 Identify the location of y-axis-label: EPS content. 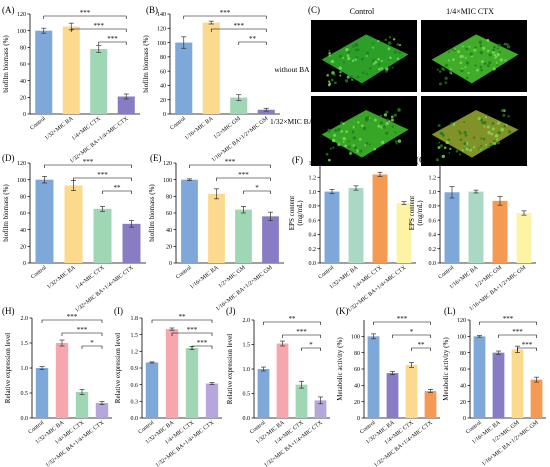
(412, 213).